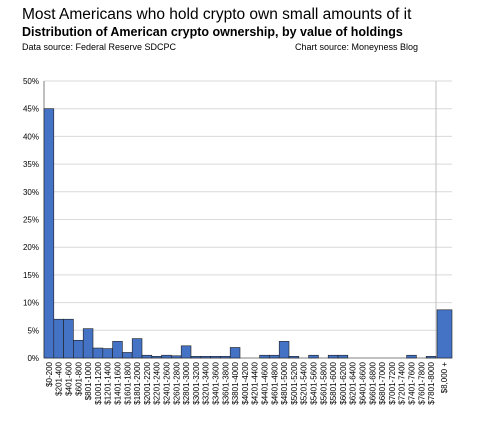  Describe the element at coordinates (167, 382) in the screenshot. I see `x-tick-label: $2401-2600` at that location.